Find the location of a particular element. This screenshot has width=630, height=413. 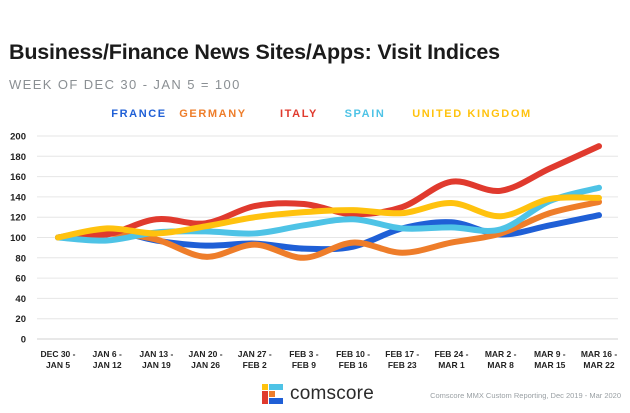

series-line-germany is located at coordinates (328, 229).